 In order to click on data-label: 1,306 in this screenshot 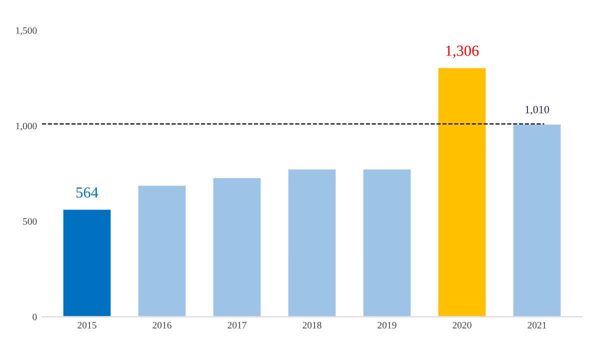, I will do `click(462, 52)`.